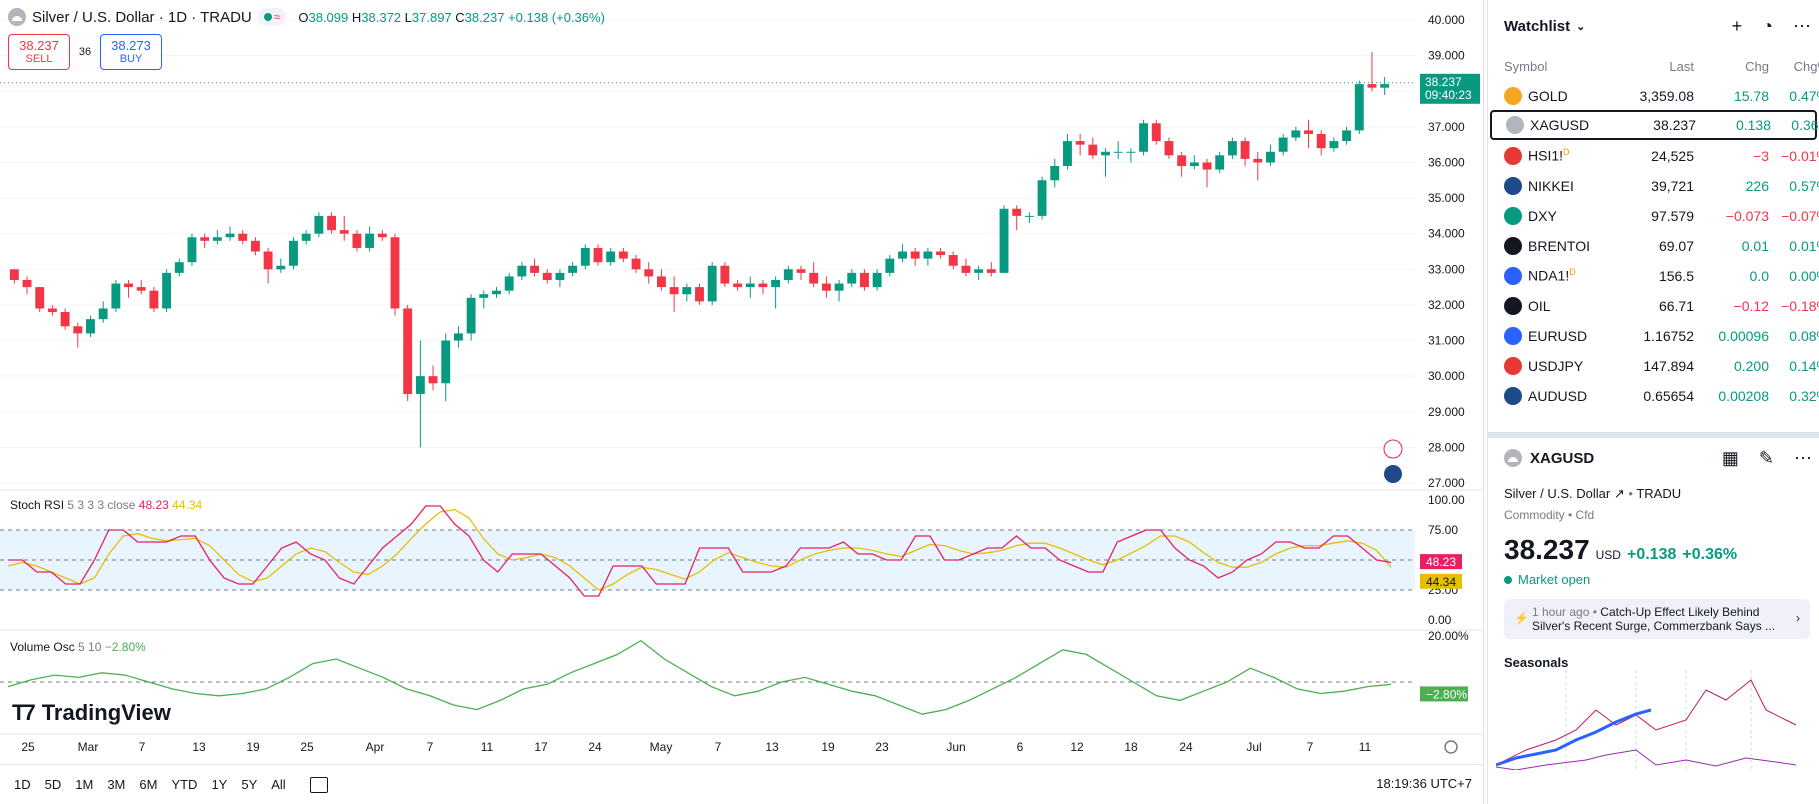 The width and height of the screenshot is (1819, 804). Describe the element at coordinates (1653, 335) in the screenshot. I see `watchlist-row: EURUSD 1.16752 0.00096 0.08%` at that location.